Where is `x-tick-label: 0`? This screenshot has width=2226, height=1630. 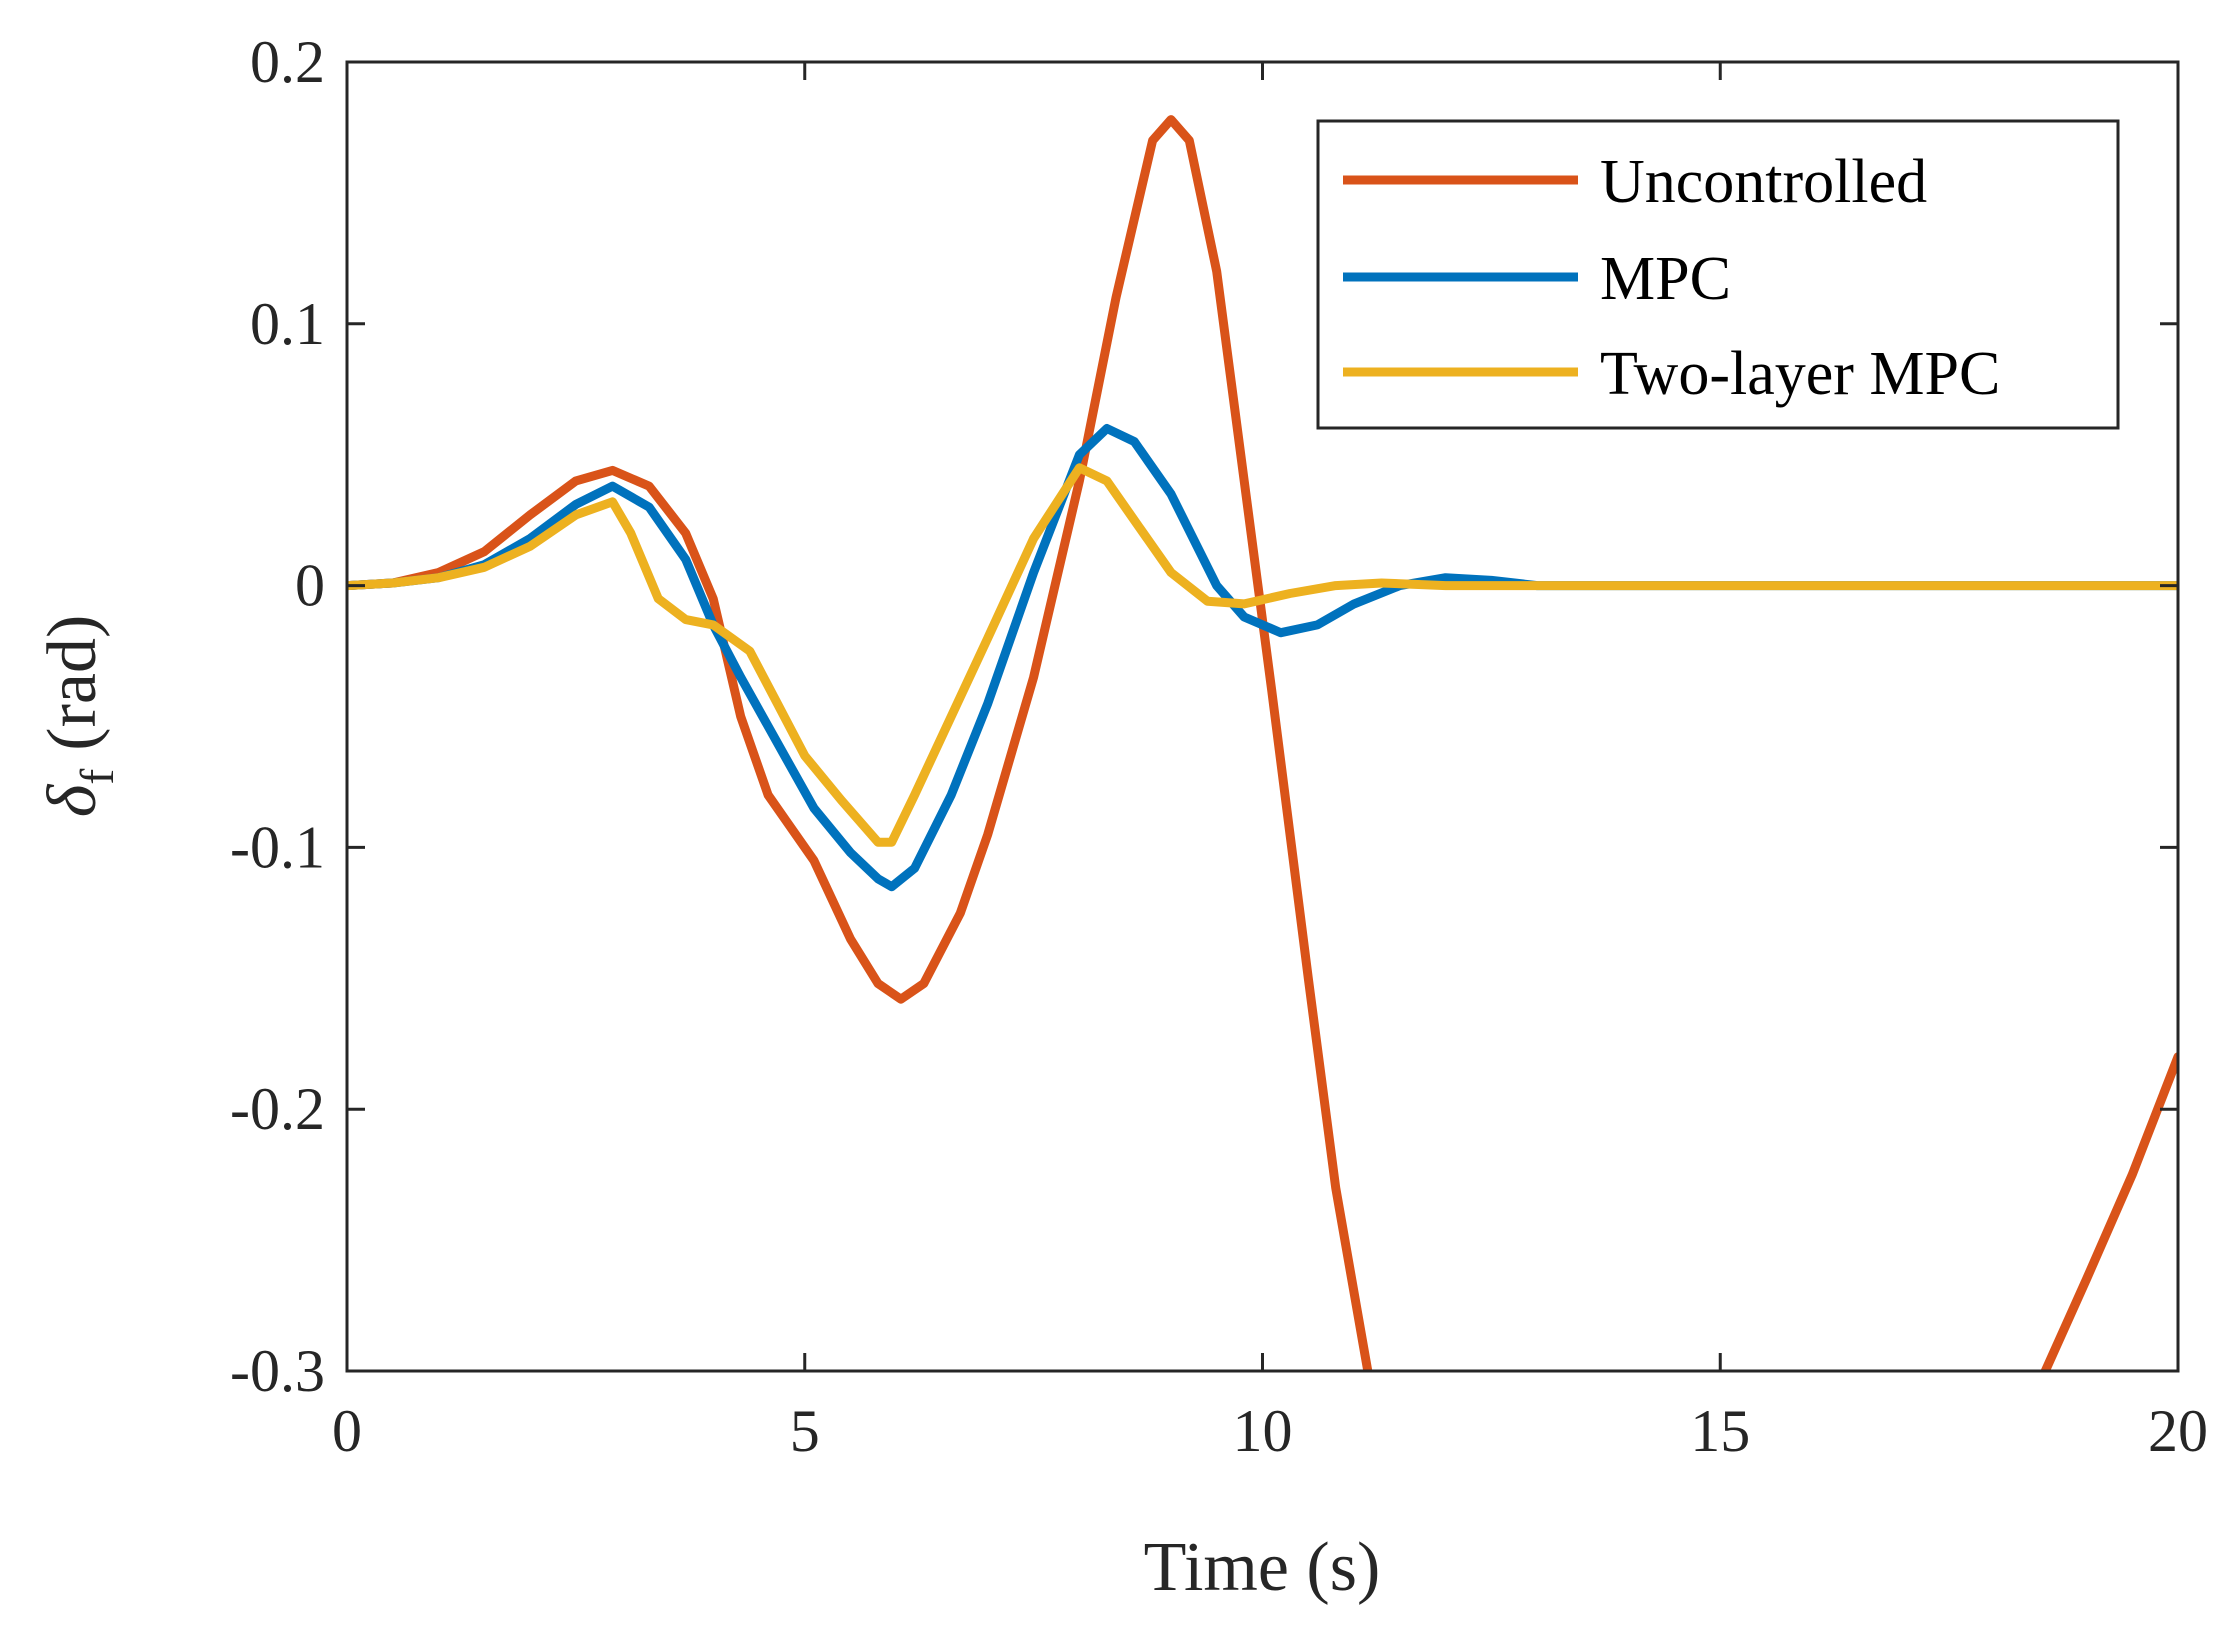 x-tick-label: 0 is located at coordinates (347, 1431).